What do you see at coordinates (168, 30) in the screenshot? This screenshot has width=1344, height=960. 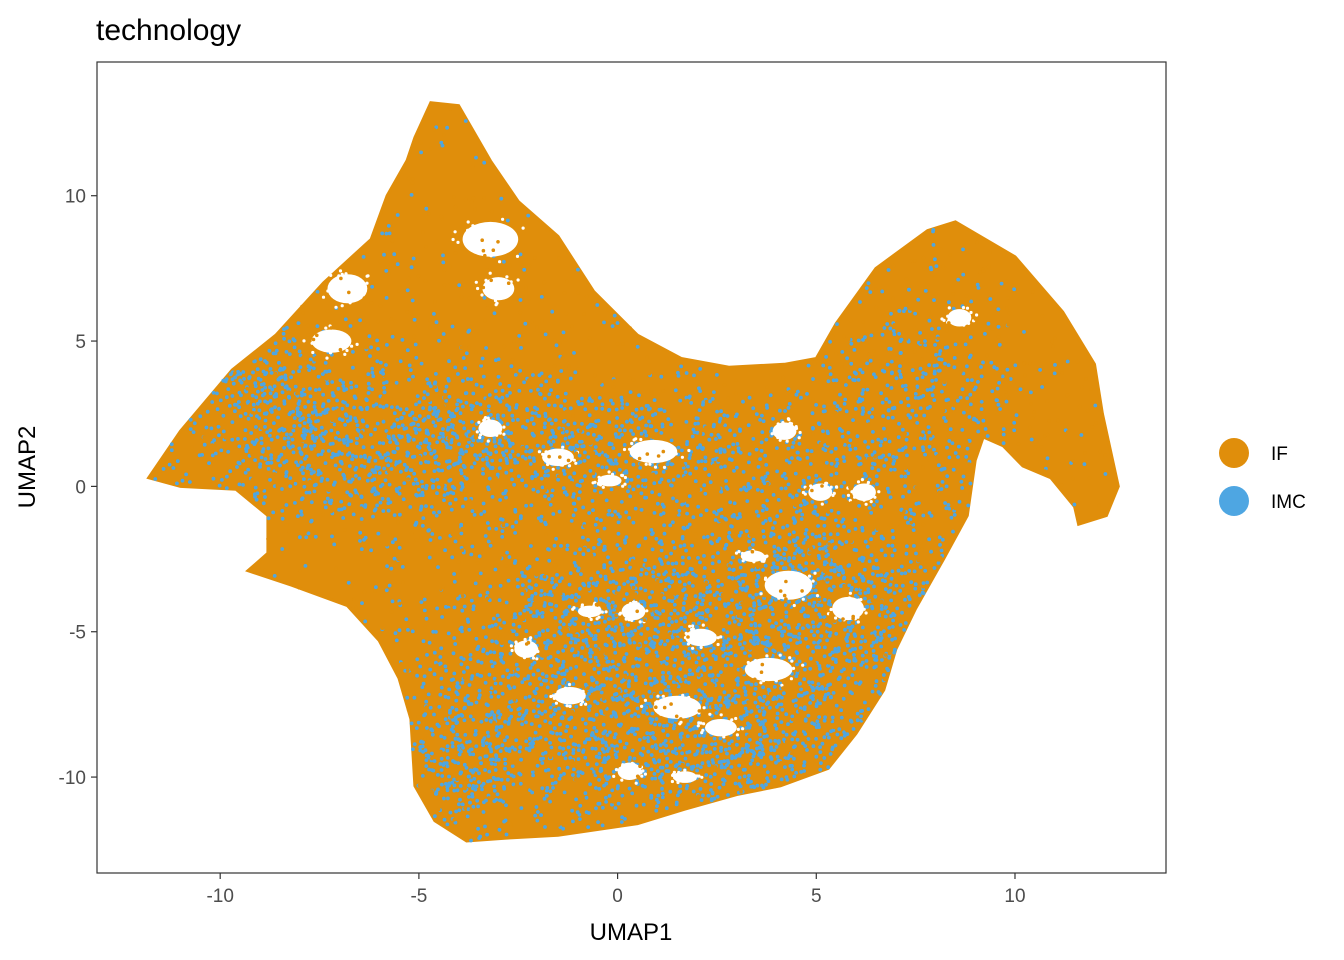 I see `chart-title: technology` at bounding box center [168, 30].